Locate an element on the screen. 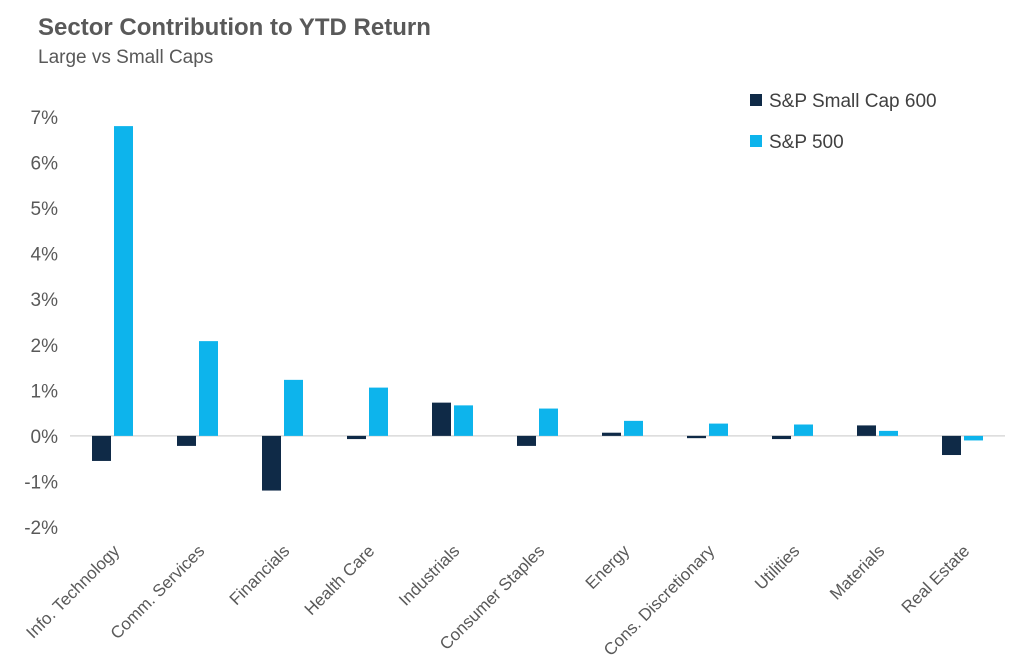 The width and height of the screenshot is (1024, 671). x-tick-label: Health Care is located at coordinates (340, 580).